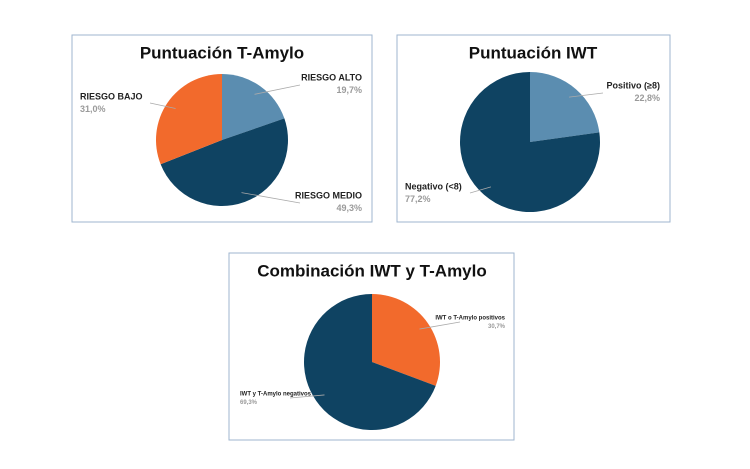 Image resolution: width=750 pixels, height=469 pixels. I want to click on slice-value: 19,7%, so click(349, 90).